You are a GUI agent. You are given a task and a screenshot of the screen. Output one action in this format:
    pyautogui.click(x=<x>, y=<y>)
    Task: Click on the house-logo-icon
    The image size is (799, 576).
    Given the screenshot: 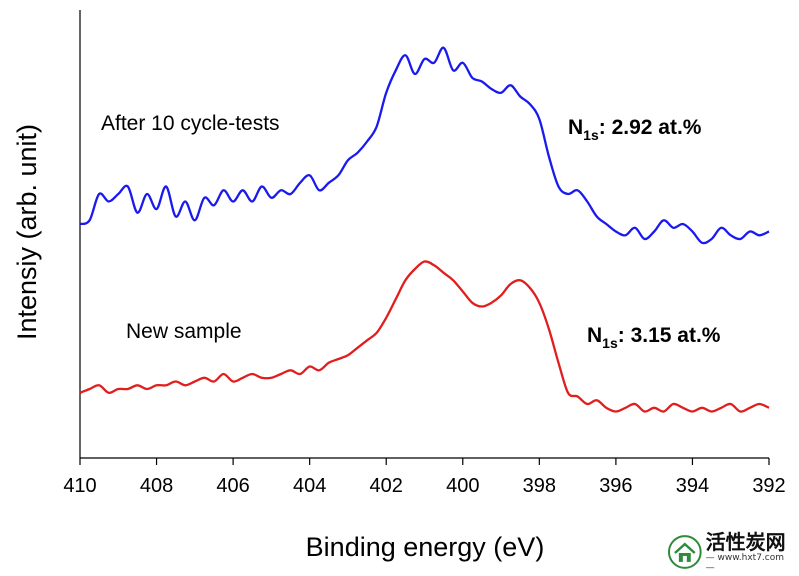 What is the action you would take?
    pyautogui.click(x=684, y=552)
    